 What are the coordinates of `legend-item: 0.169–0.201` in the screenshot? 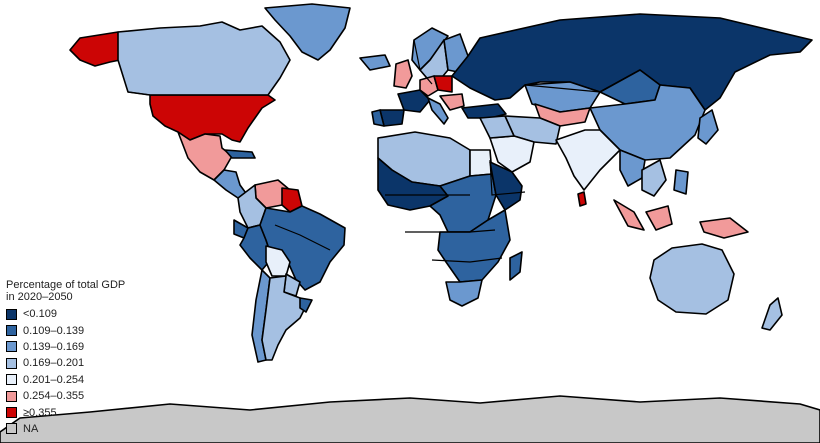 It's located at (91, 363).